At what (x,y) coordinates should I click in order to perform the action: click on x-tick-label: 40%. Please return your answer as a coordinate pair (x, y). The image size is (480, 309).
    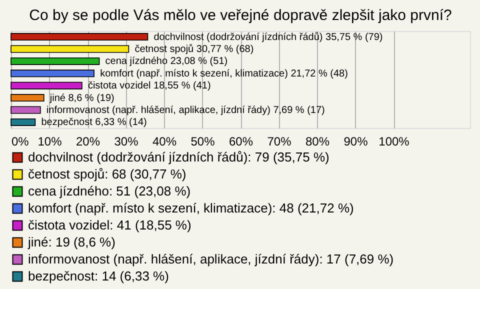
    Looking at the image, I should click on (164, 141).